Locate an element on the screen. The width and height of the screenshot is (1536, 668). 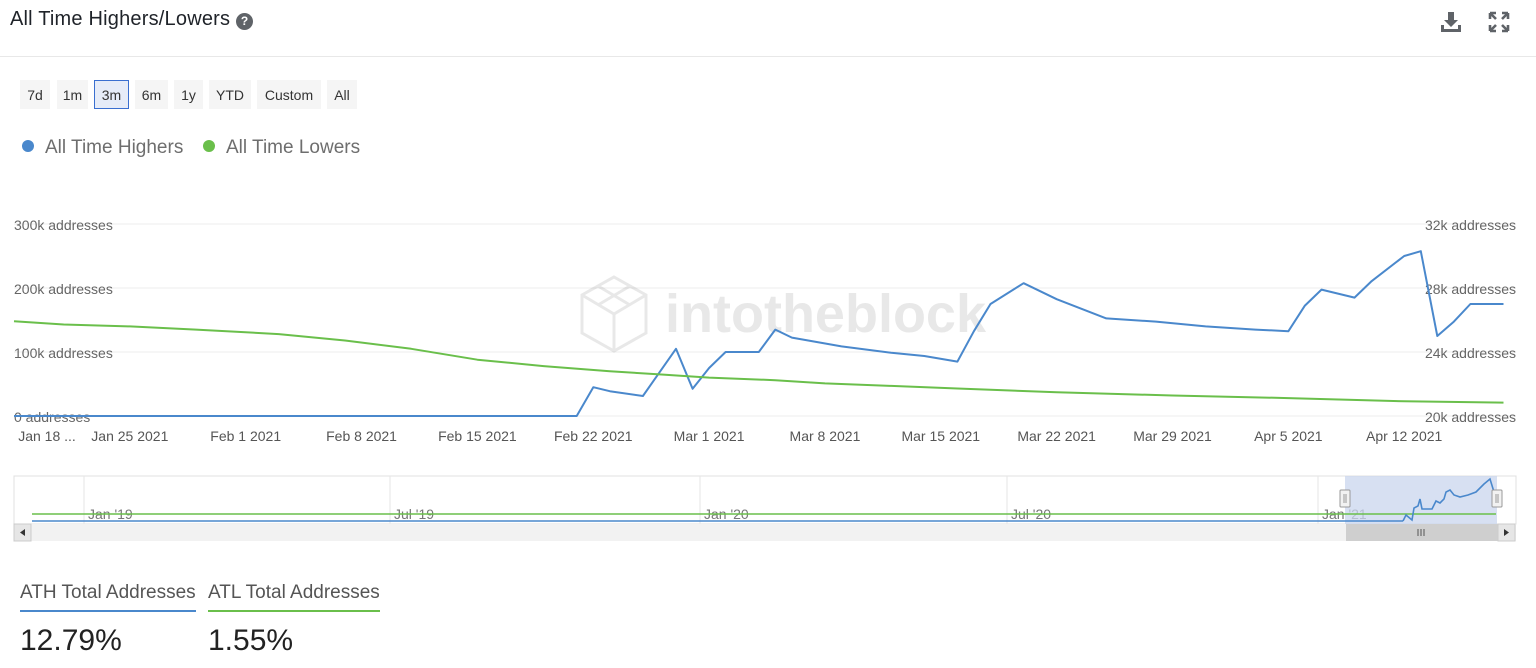
y-right-tick-label: 28k addresses is located at coordinates (1470, 289).